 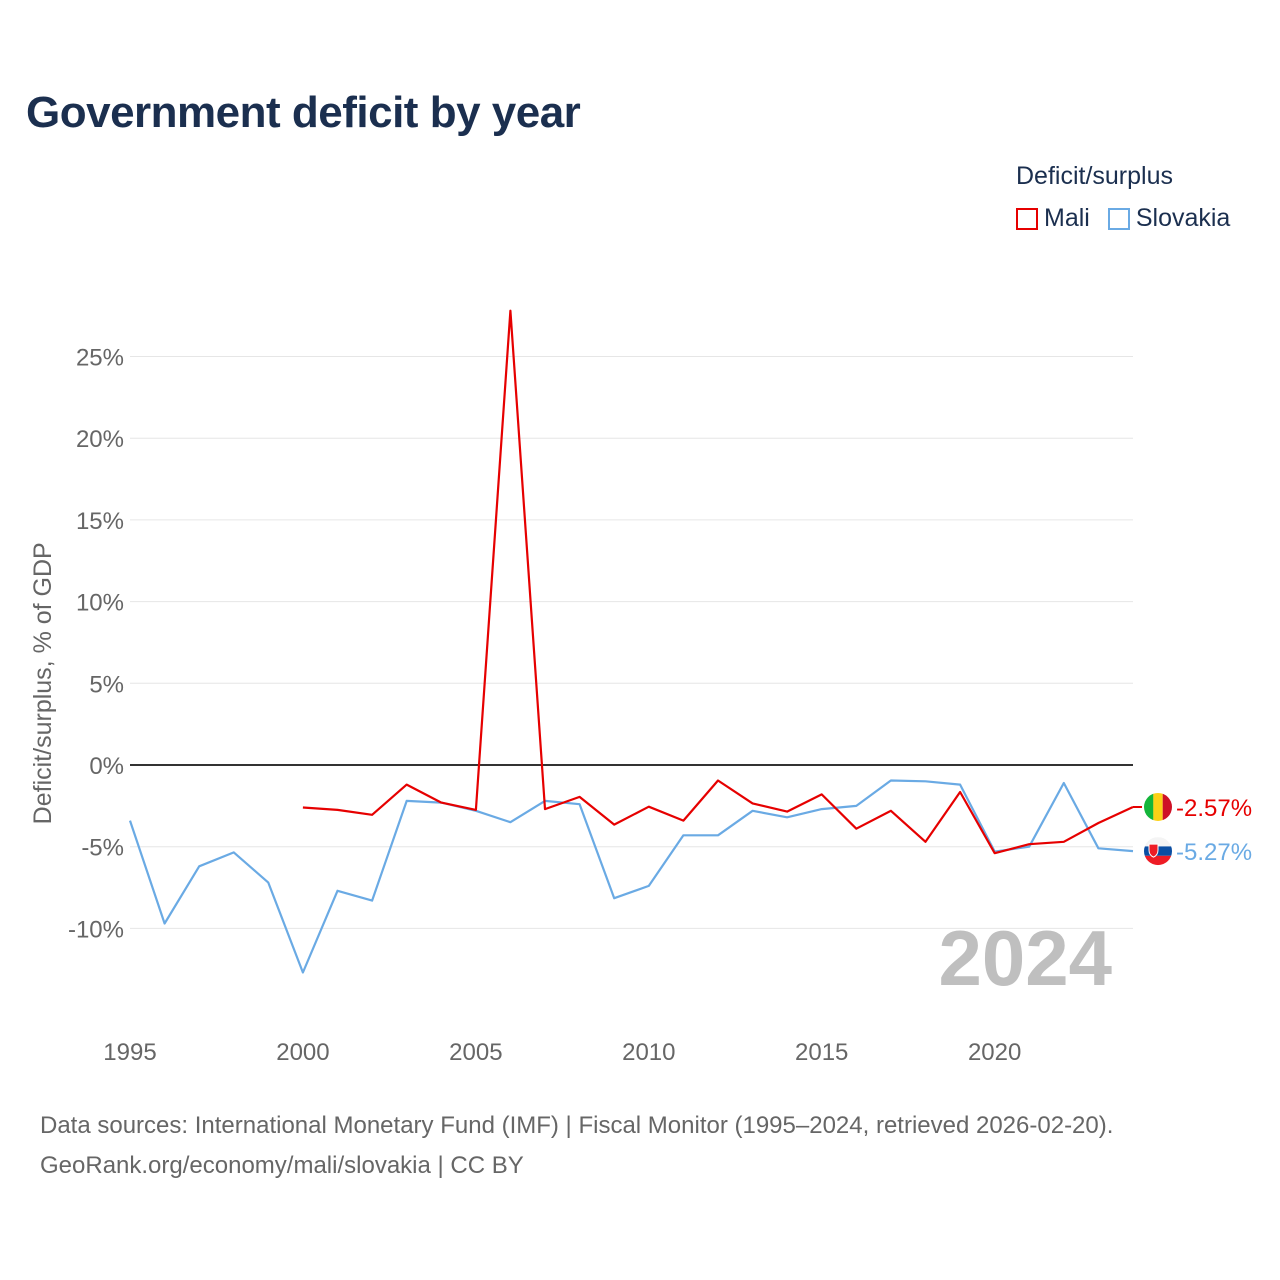 I want to click on mali-end-label: -2.57%, so click(x=1214, y=808).